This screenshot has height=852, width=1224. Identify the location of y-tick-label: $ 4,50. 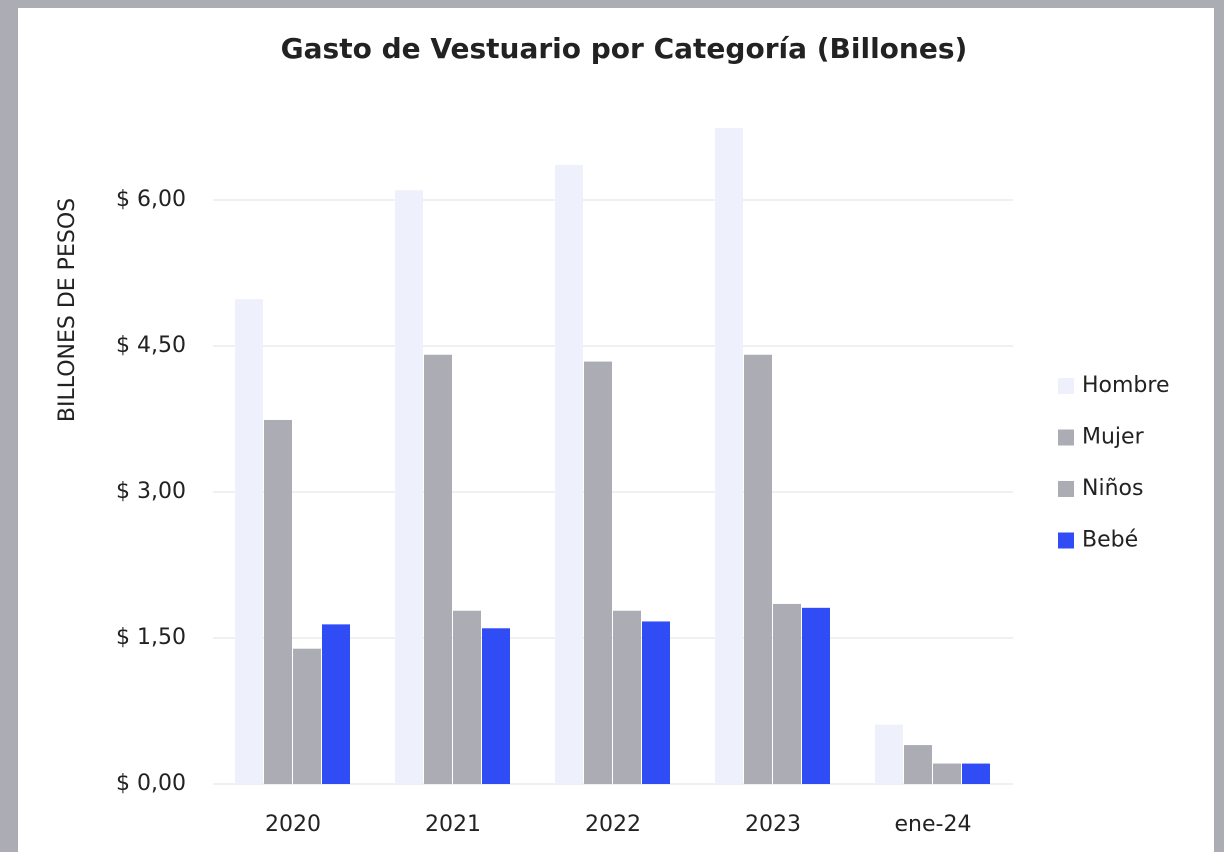
(151, 345).